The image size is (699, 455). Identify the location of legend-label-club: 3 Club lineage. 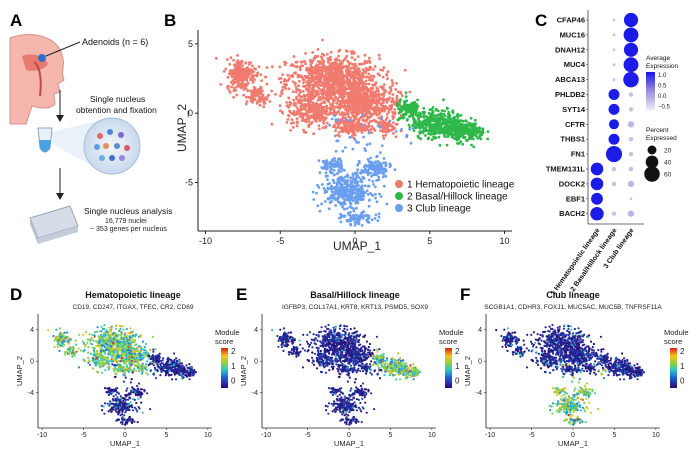
(439, 209).